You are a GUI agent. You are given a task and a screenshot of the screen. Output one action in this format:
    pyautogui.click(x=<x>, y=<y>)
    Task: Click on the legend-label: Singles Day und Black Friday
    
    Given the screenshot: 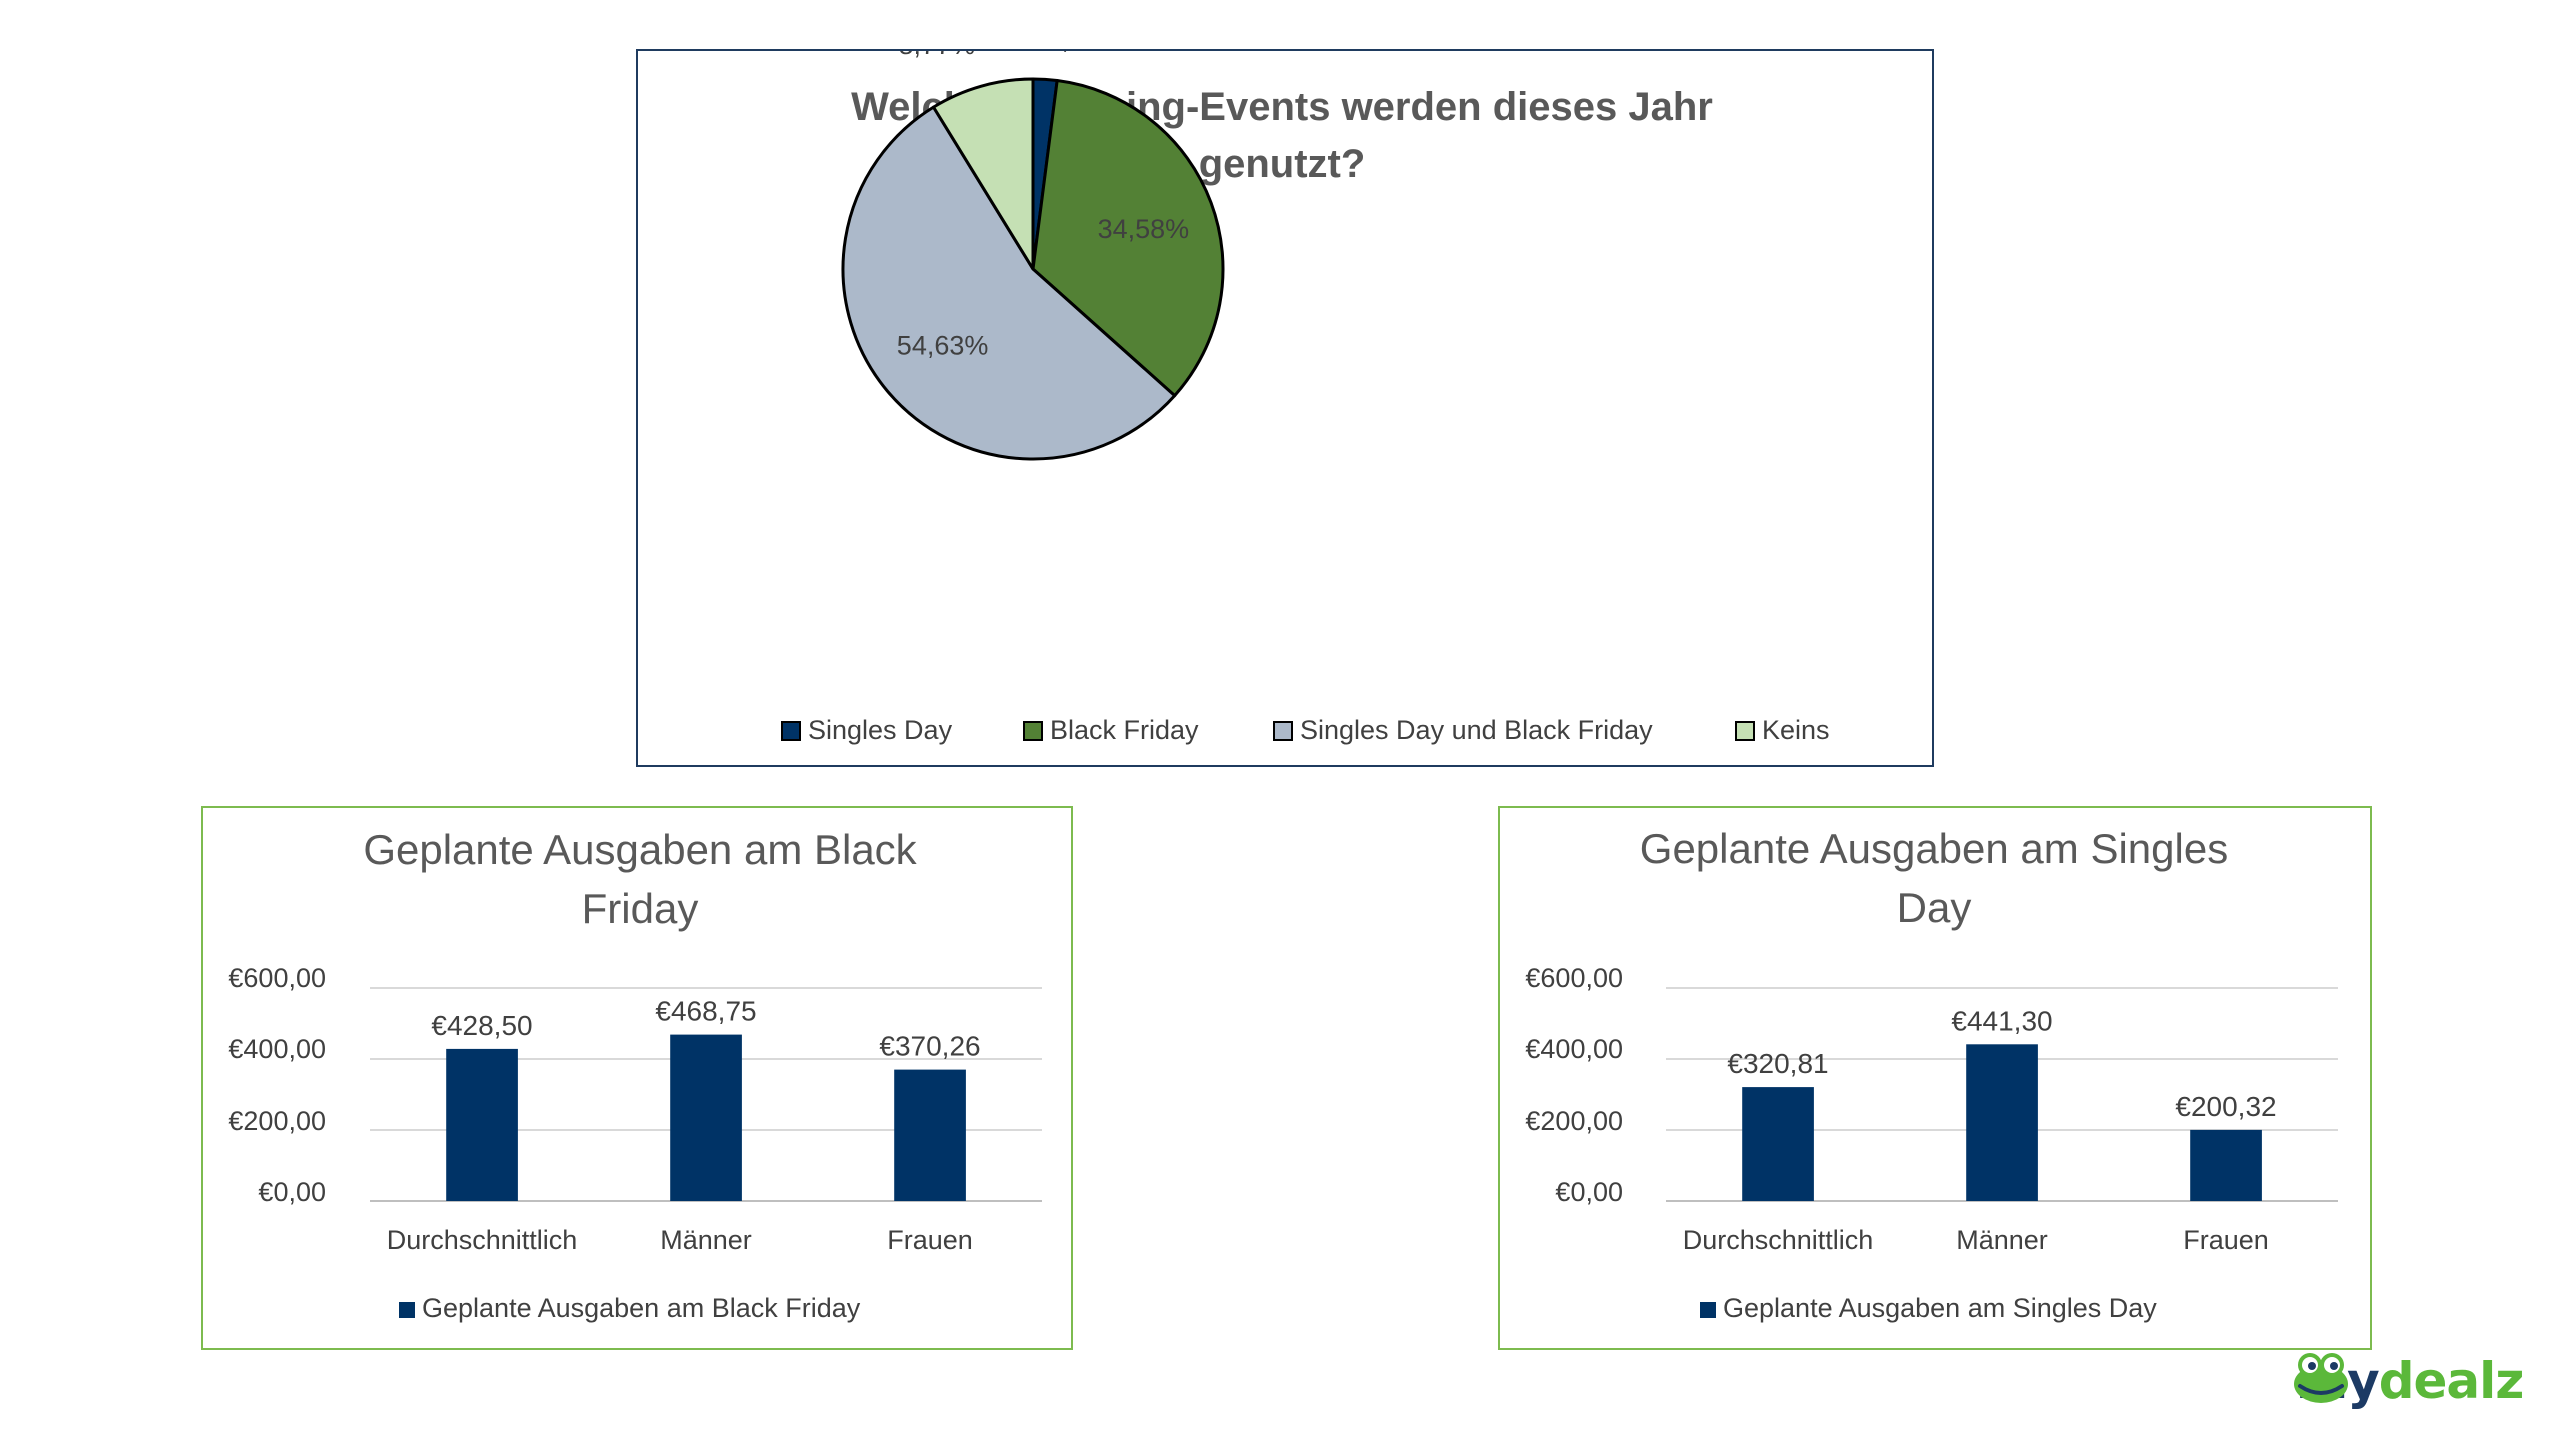 What is the action you would take?
    pyautogui.click(x=1476, y=730)
    